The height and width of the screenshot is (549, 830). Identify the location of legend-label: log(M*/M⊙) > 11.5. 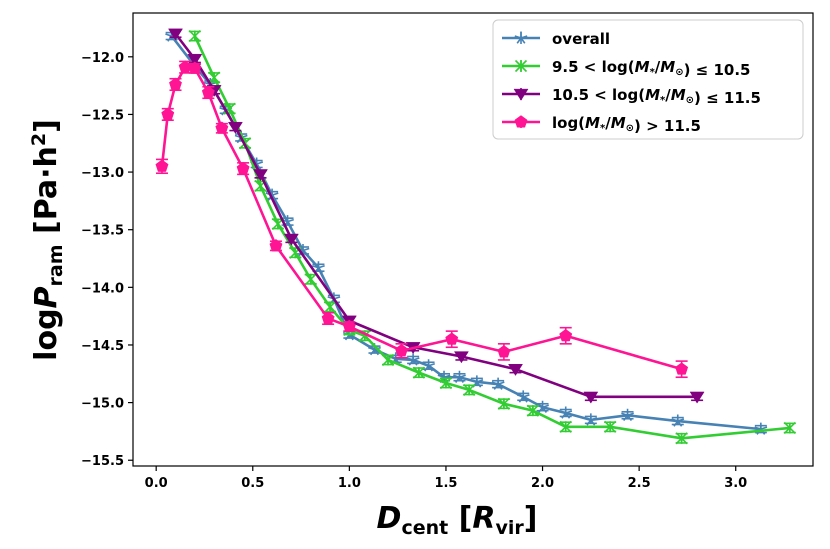
(626, 124).